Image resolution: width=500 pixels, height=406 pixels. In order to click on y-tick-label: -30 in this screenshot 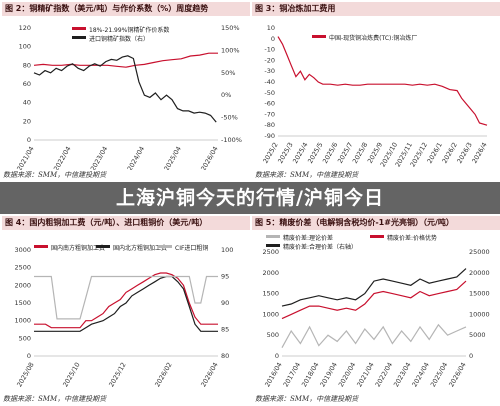, I will do `click(269, 71)`.